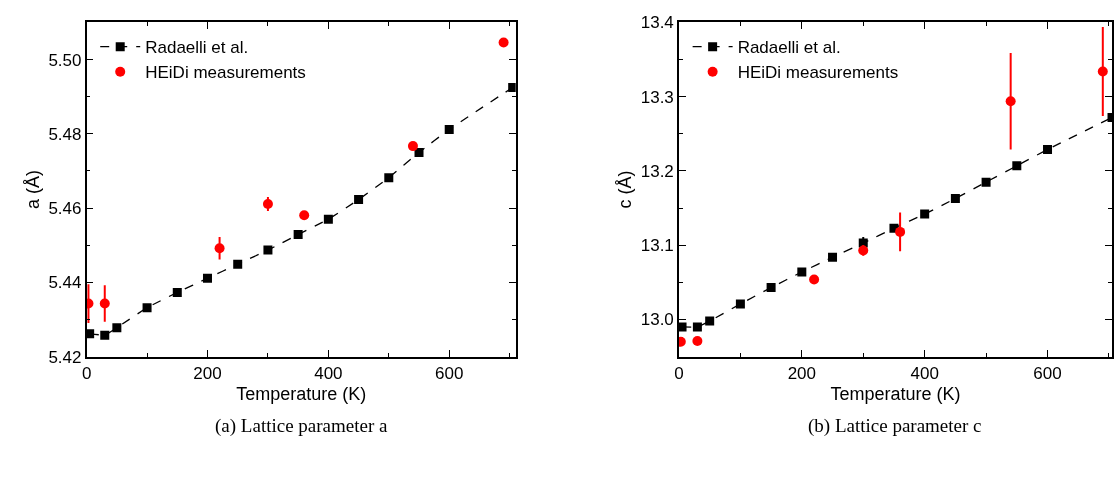 This screenshot has height=480, width=1116. Describe the element at coordinates (657, 320) in the screenshot. I see `y-tick-label: 13.0` at that location.